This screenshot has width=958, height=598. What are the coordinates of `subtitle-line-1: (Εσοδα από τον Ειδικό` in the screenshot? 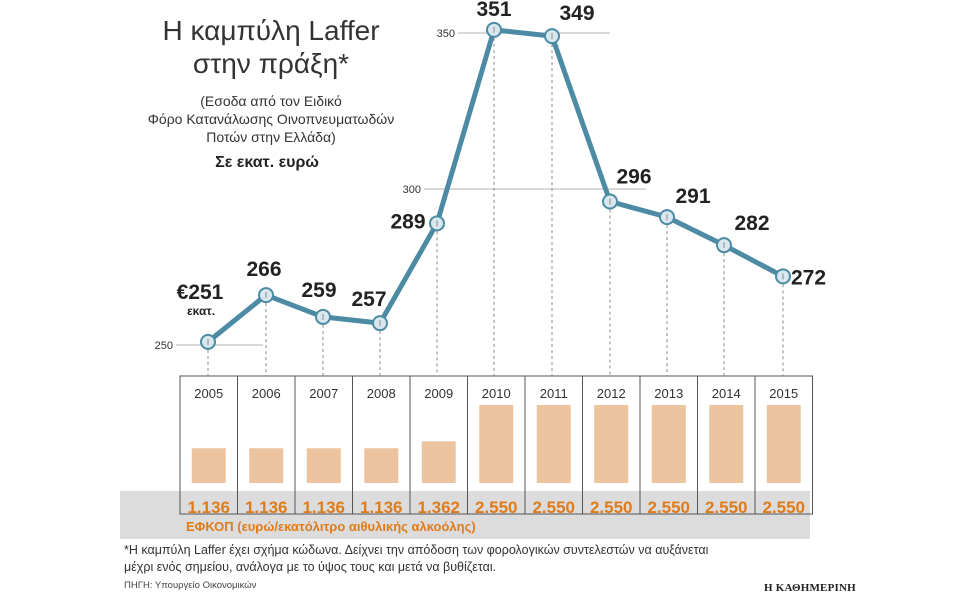 It's located at (271, 101).